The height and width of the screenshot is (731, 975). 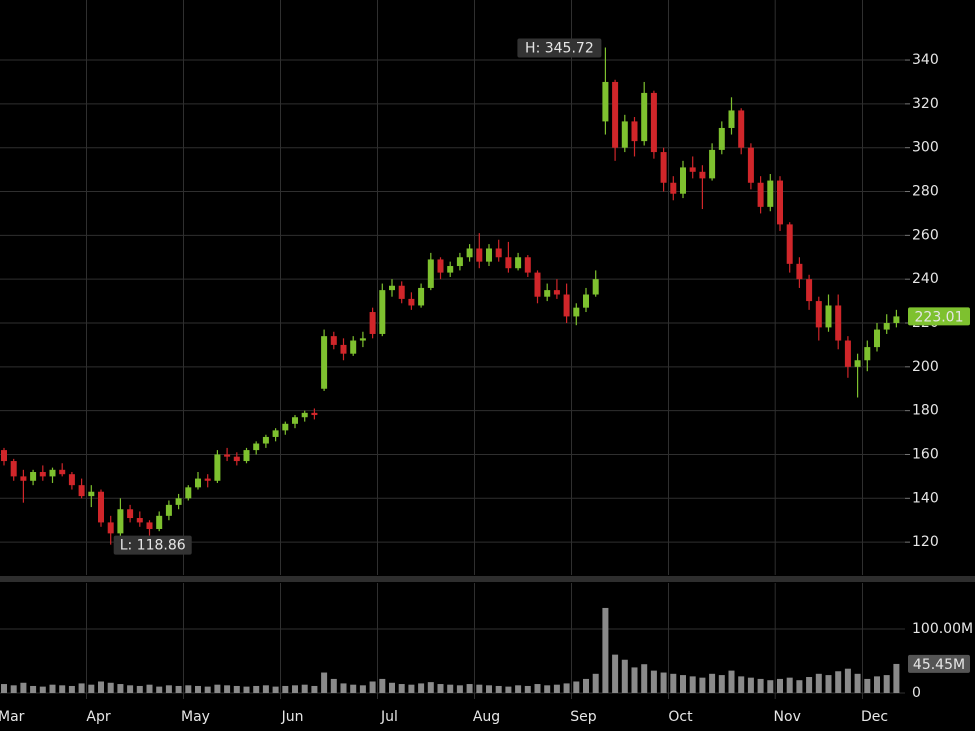 I want to click on x-tick-label: Sep, so click(x=583, y=717).